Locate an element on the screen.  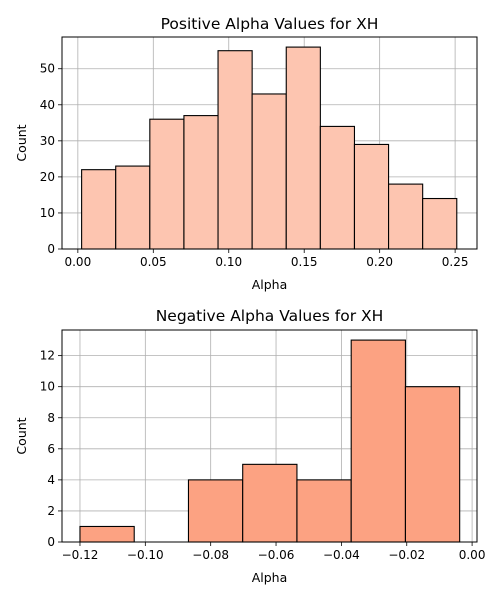
y-tick-label: 20 is located at coordinates (47, 177).